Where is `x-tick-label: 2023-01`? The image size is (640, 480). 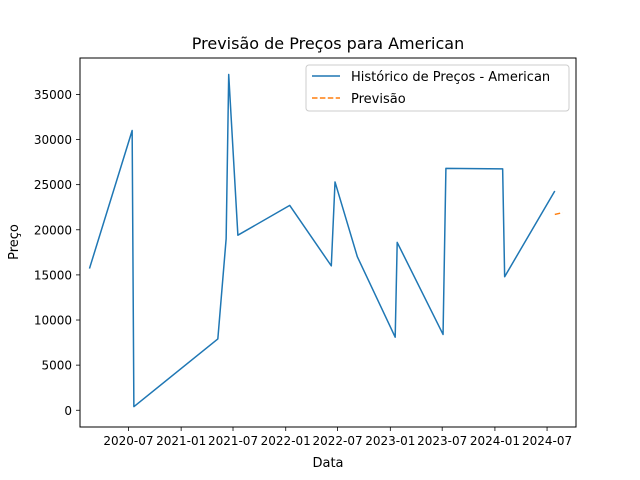 x-tick-label: 2023-01 is located at coordinates (390, 441).